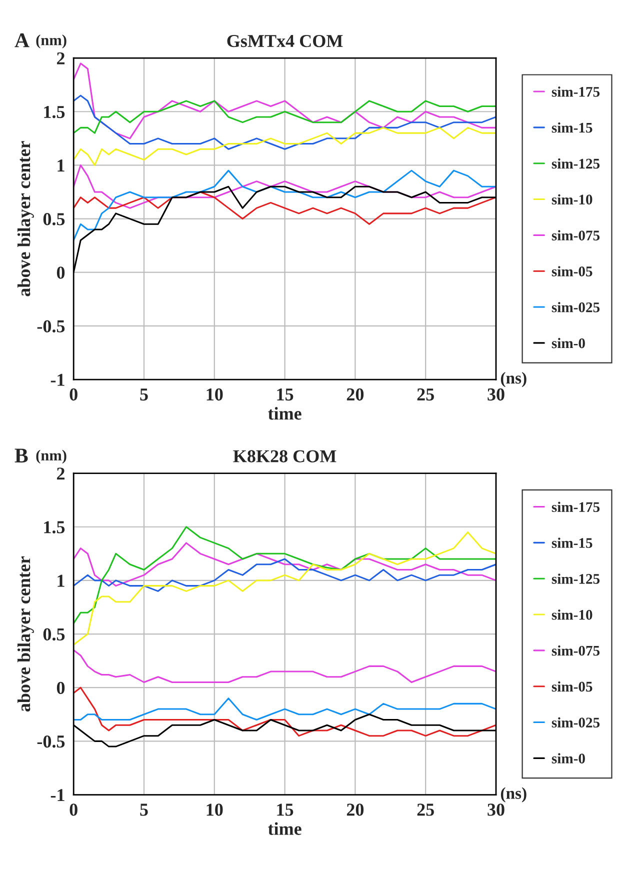 This screenshot has height=893, width=640. What do you see at coordinates (22, 40) in the screenshot?
I see `text: A` at bounding box center [22, 40].